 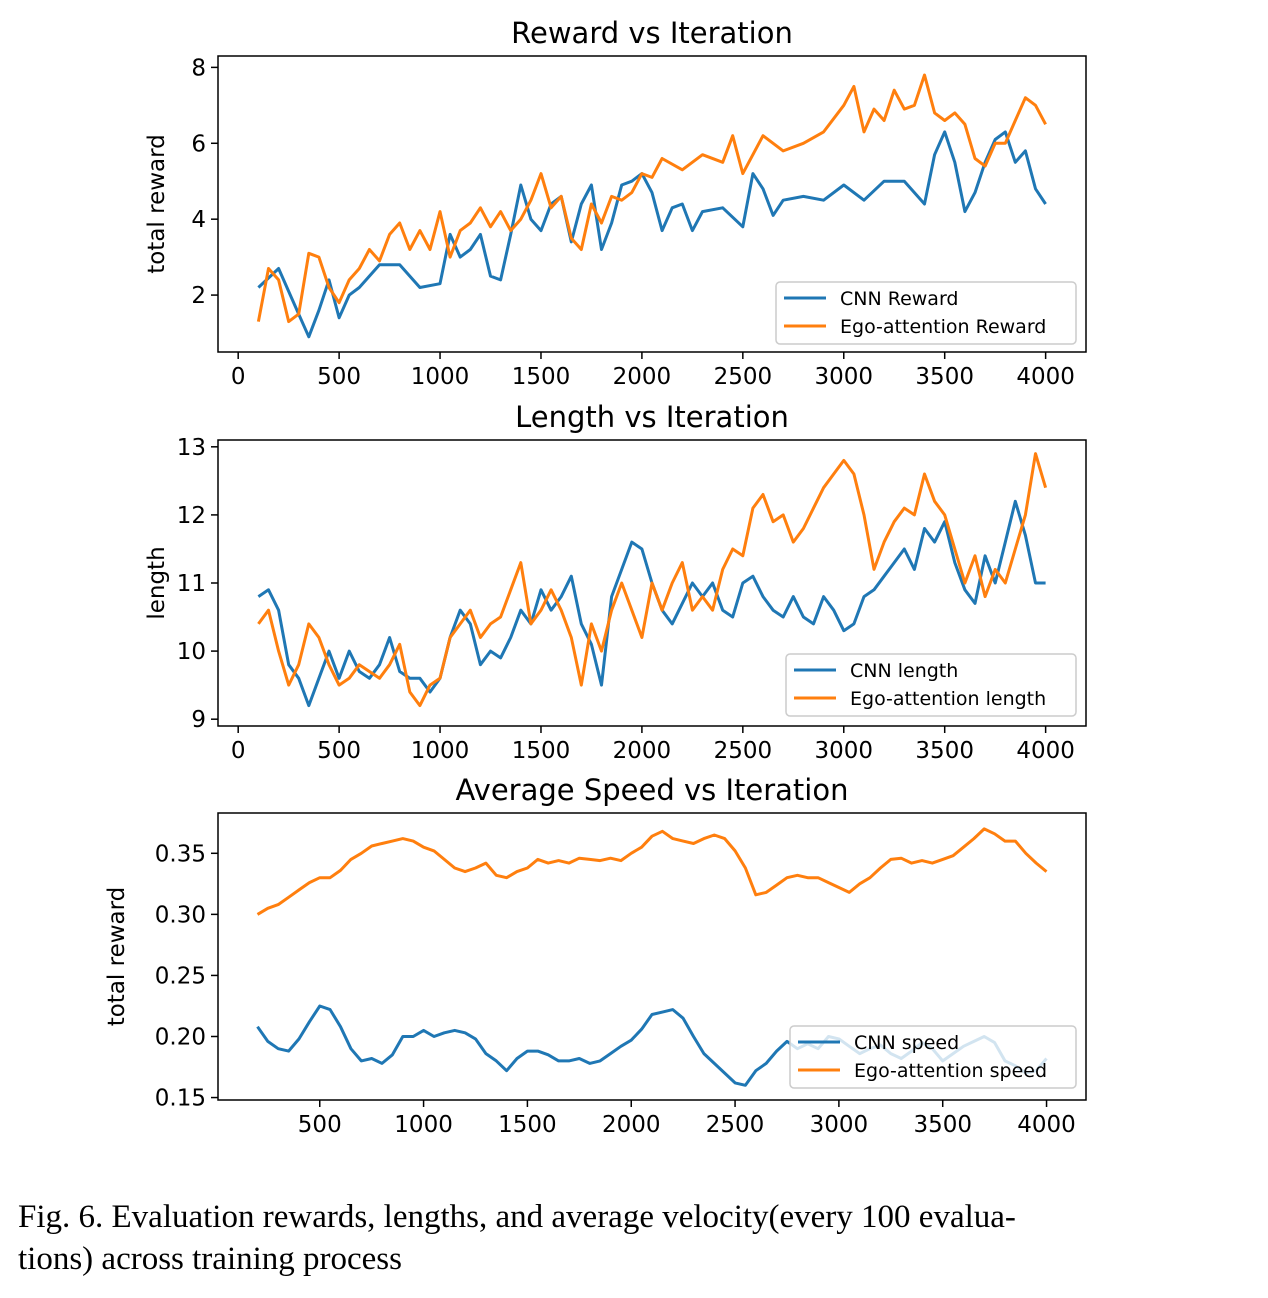 I want to click on legend-label: Ego-attention speed, so click(x=950, y=1071).